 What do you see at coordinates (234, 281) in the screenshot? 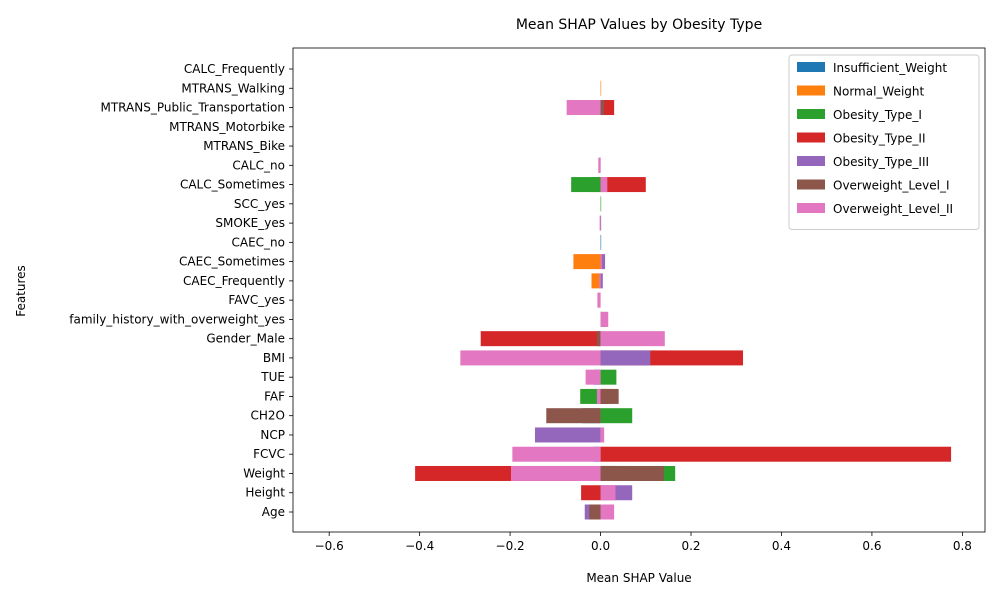
I see `y-tick-label: CAEC_Frequently` at bounding box center [234, 281].